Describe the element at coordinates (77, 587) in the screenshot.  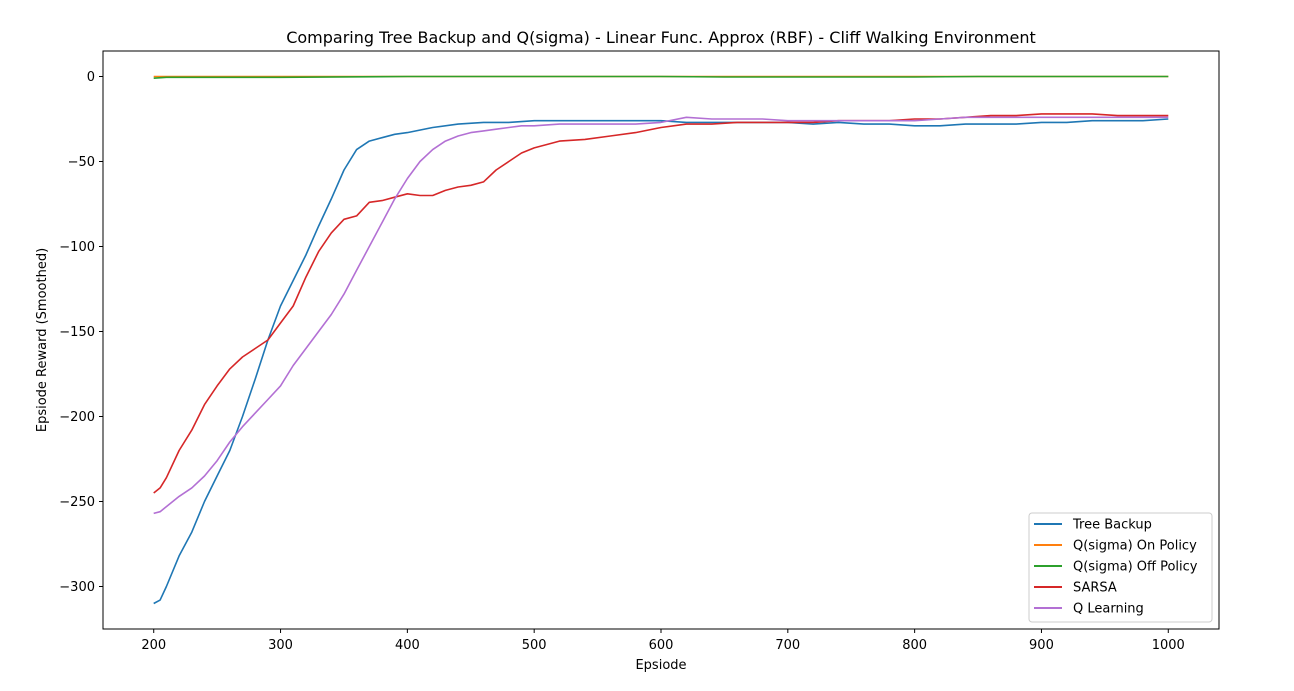
I see `y-tick-label: −300` at that location.